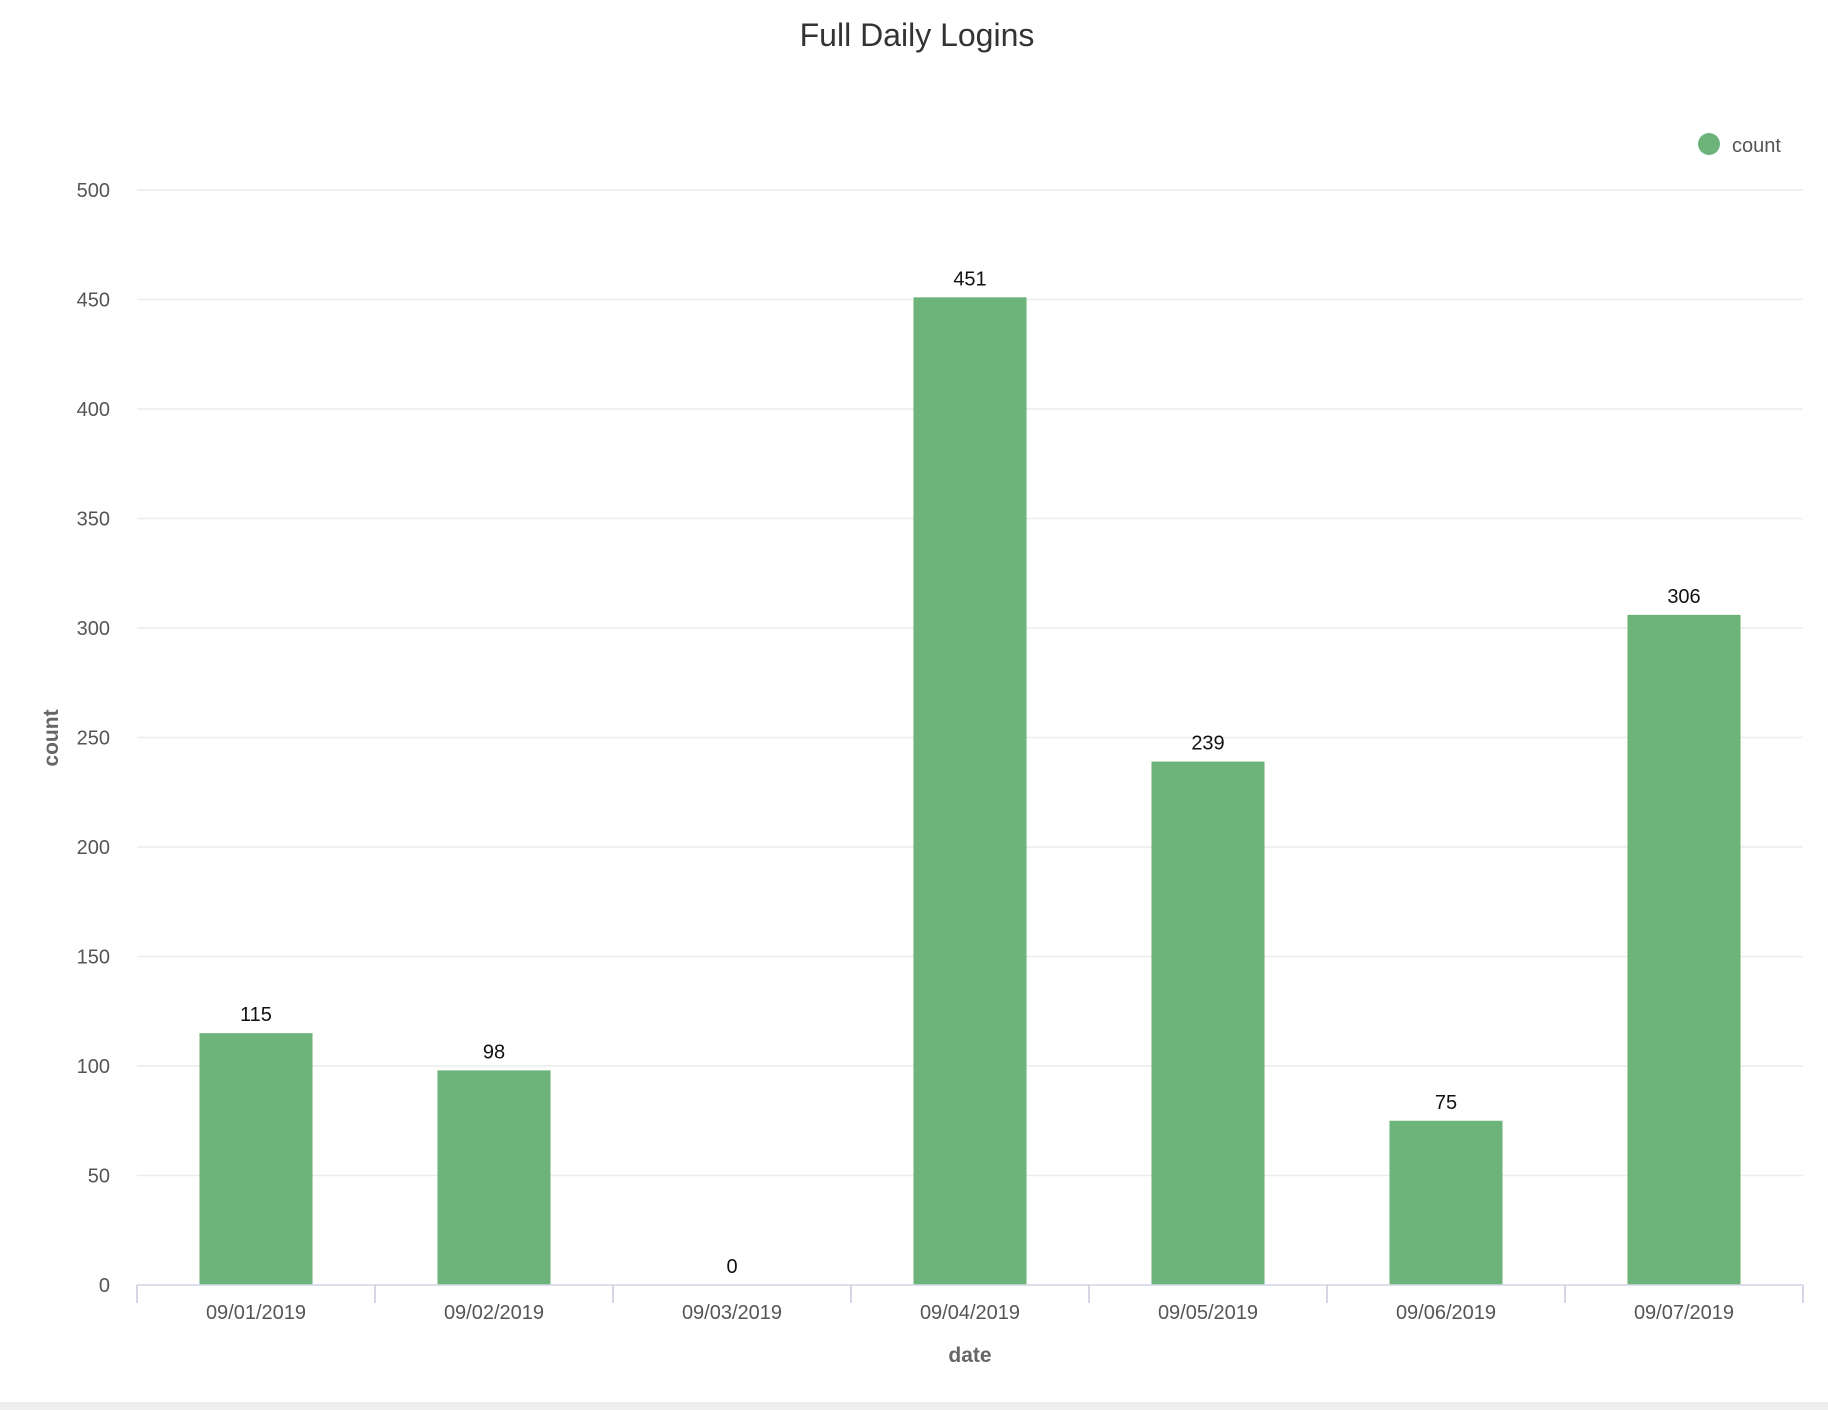  What do you see at coordinates (99, 1177) in the screenshot?
I see `y-tick-label: 50` at bounding box center [99, 1177].